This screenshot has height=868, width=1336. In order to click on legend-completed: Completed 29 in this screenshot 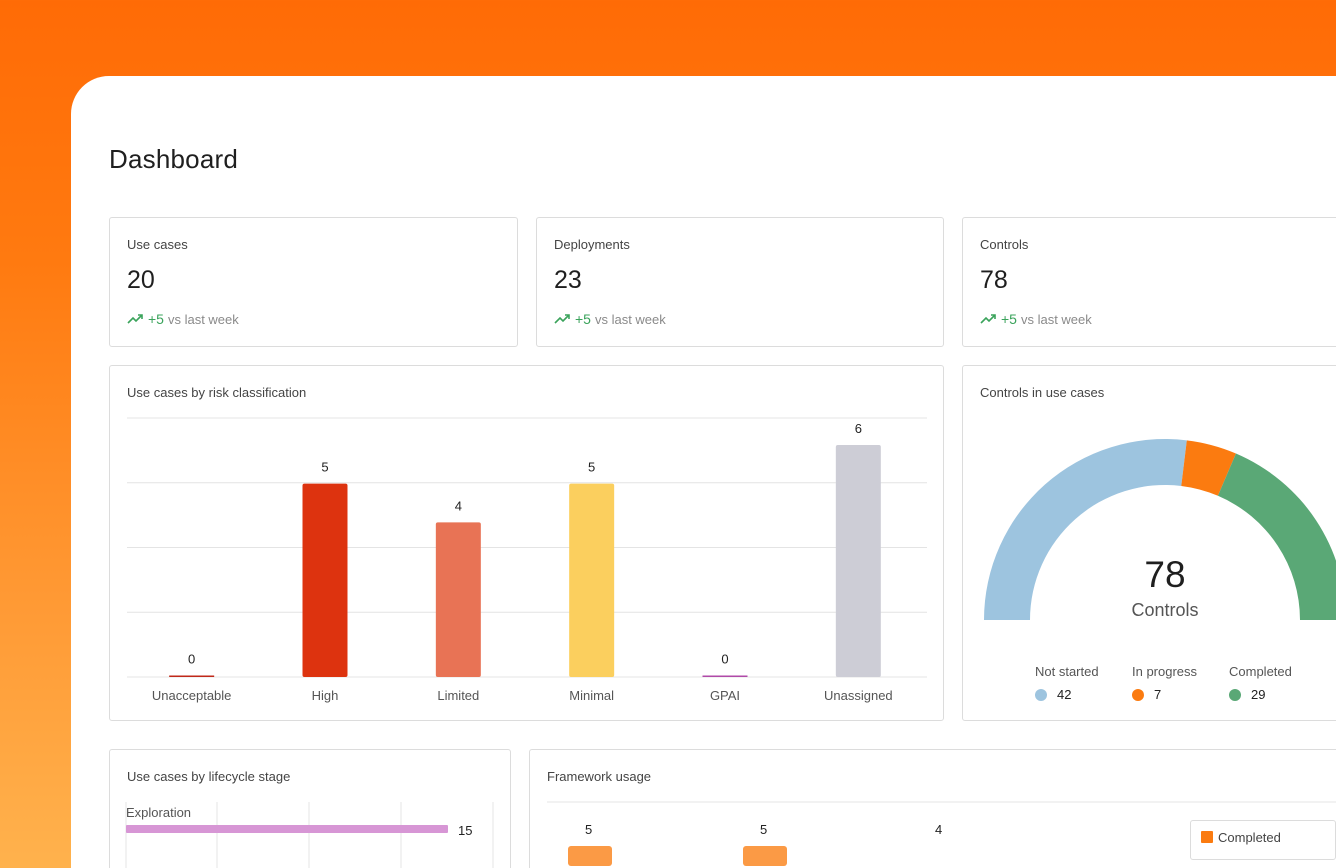, I will do `click(1260, 683)`.